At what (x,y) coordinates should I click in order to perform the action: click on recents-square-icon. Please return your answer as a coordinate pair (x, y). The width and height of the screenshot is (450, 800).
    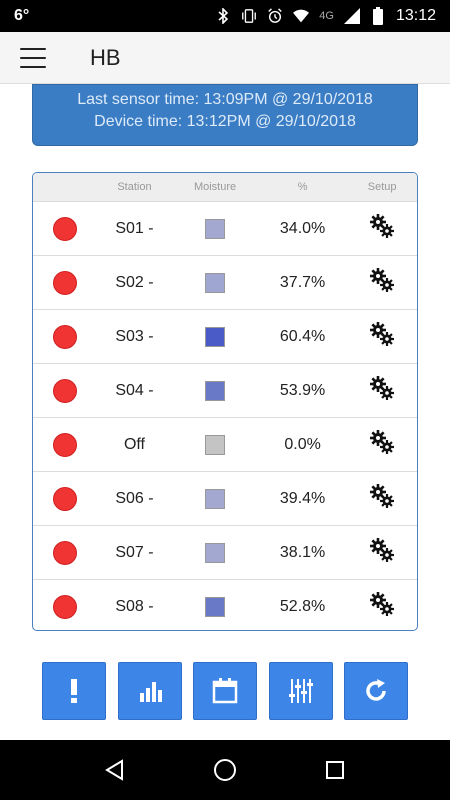
    Looking at the image, I should click on (335, 770).